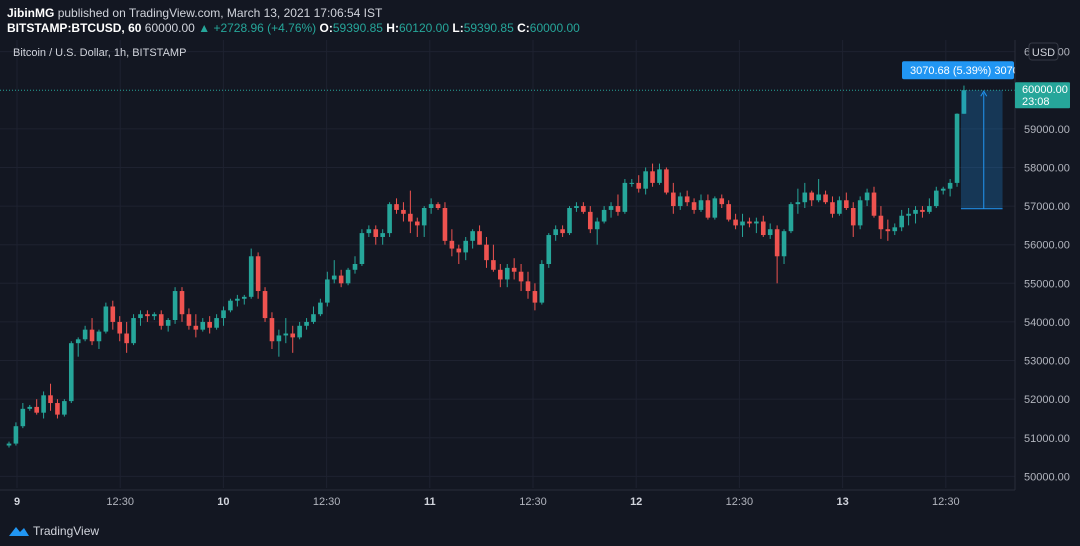  I want to click on footer: TradingView, so click(540, 531).